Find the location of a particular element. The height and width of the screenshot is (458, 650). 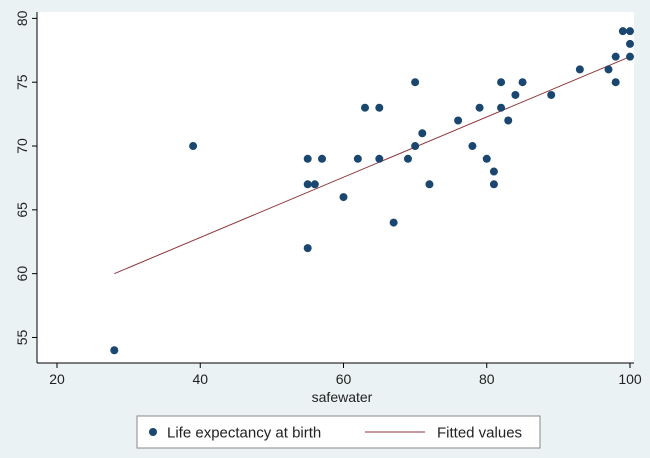

y-tick-label-55: 55 is located at coordinates (22, 337).